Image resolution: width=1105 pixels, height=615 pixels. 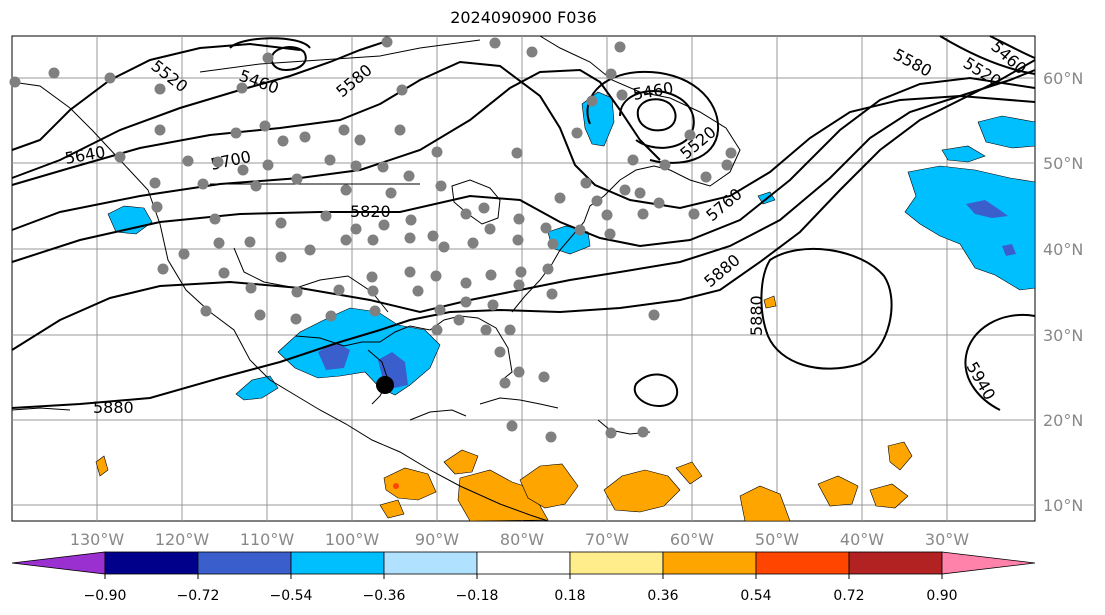 I want to click on lat-tick-label: 60°N, so click(x=1063, y=78).